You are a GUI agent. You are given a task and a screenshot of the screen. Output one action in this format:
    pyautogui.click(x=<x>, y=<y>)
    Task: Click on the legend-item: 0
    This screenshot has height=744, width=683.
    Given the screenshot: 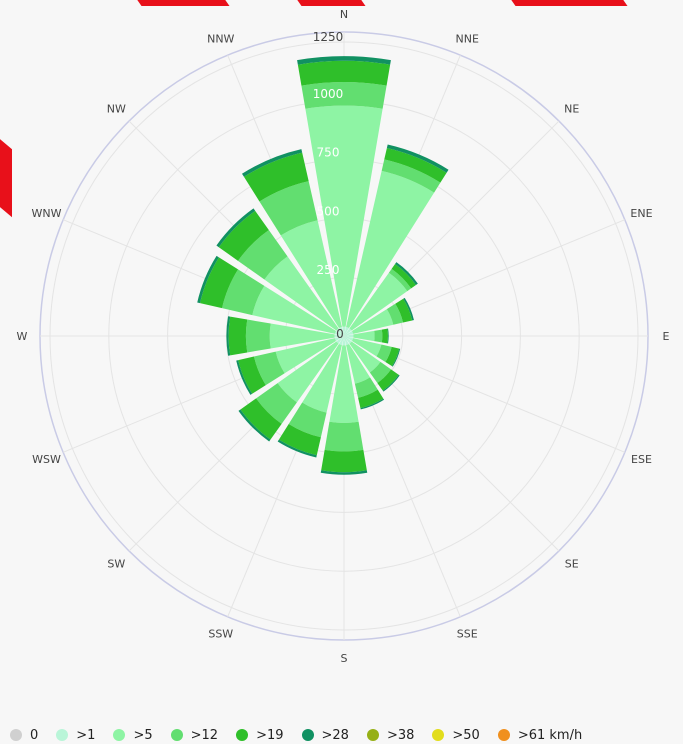 What is the action you would take?
    pyautogui.click(x=24, y=735)
    